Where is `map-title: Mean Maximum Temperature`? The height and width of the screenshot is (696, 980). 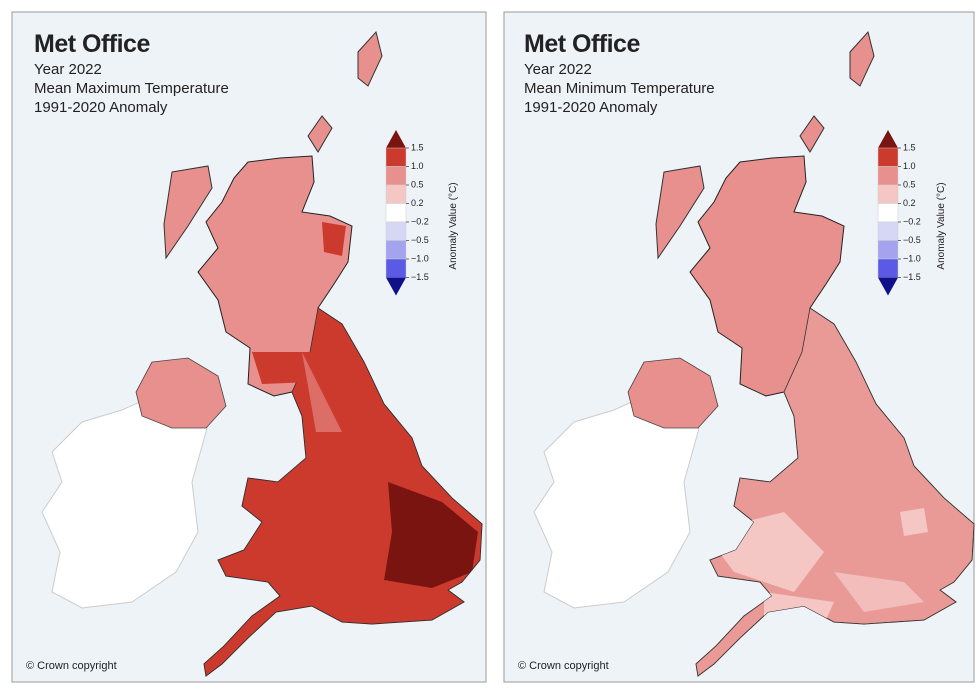 map-title: Mean Maximum Temperature is located at coordinates (131, 88).